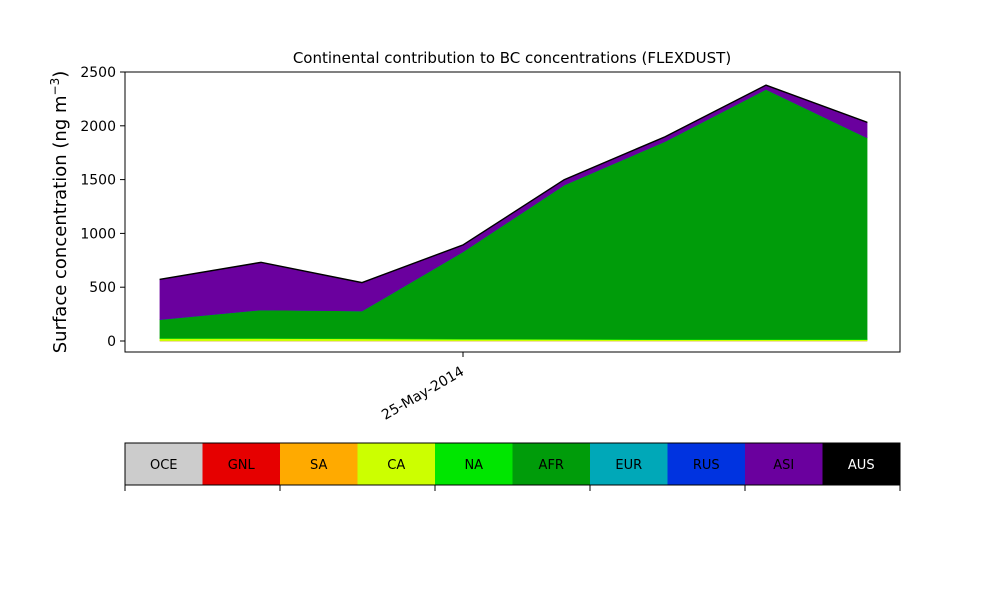 The height and width of the screenshot is (604, 1000). Describe the element at coordinates (706, 465) in the screenshot. I see `legend-label-rus: RUS` at that location.